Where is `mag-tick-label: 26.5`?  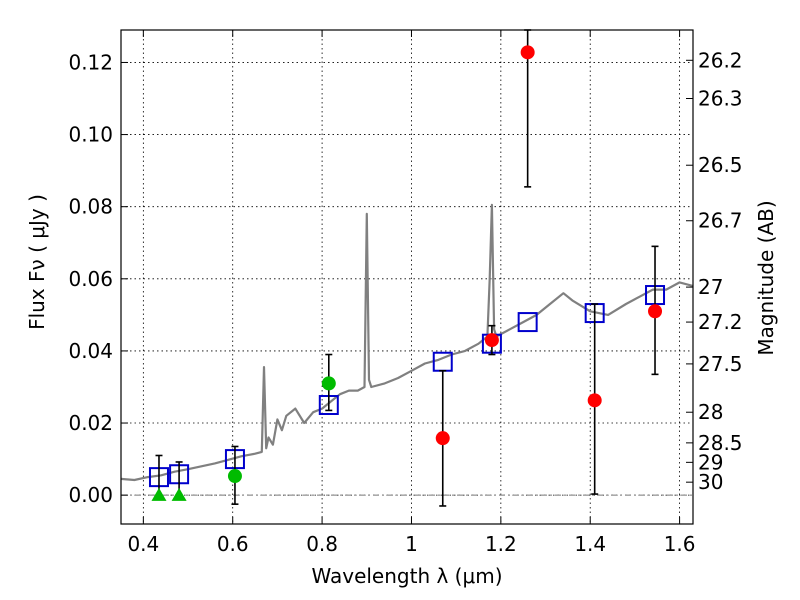 mag-tick-label: 26.5 is located at coordinates (720, 165).